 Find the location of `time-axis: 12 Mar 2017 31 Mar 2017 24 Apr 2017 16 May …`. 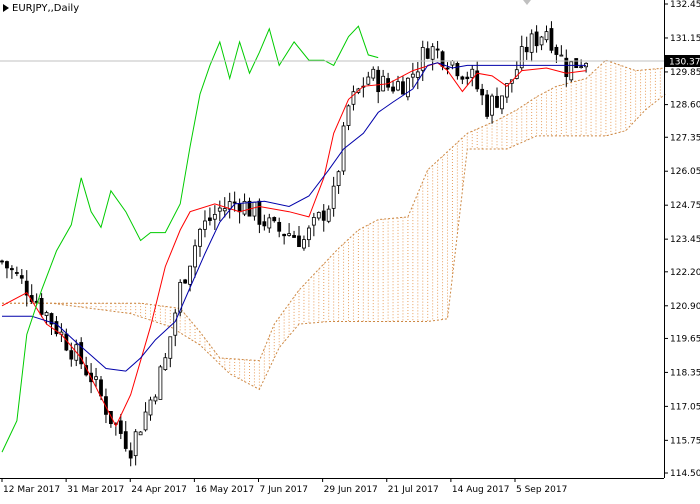

time-axis: 12 Mar 2017 31 Mar 2017 24 Apr 2017 16 May … is located at coordinates (284, 486).